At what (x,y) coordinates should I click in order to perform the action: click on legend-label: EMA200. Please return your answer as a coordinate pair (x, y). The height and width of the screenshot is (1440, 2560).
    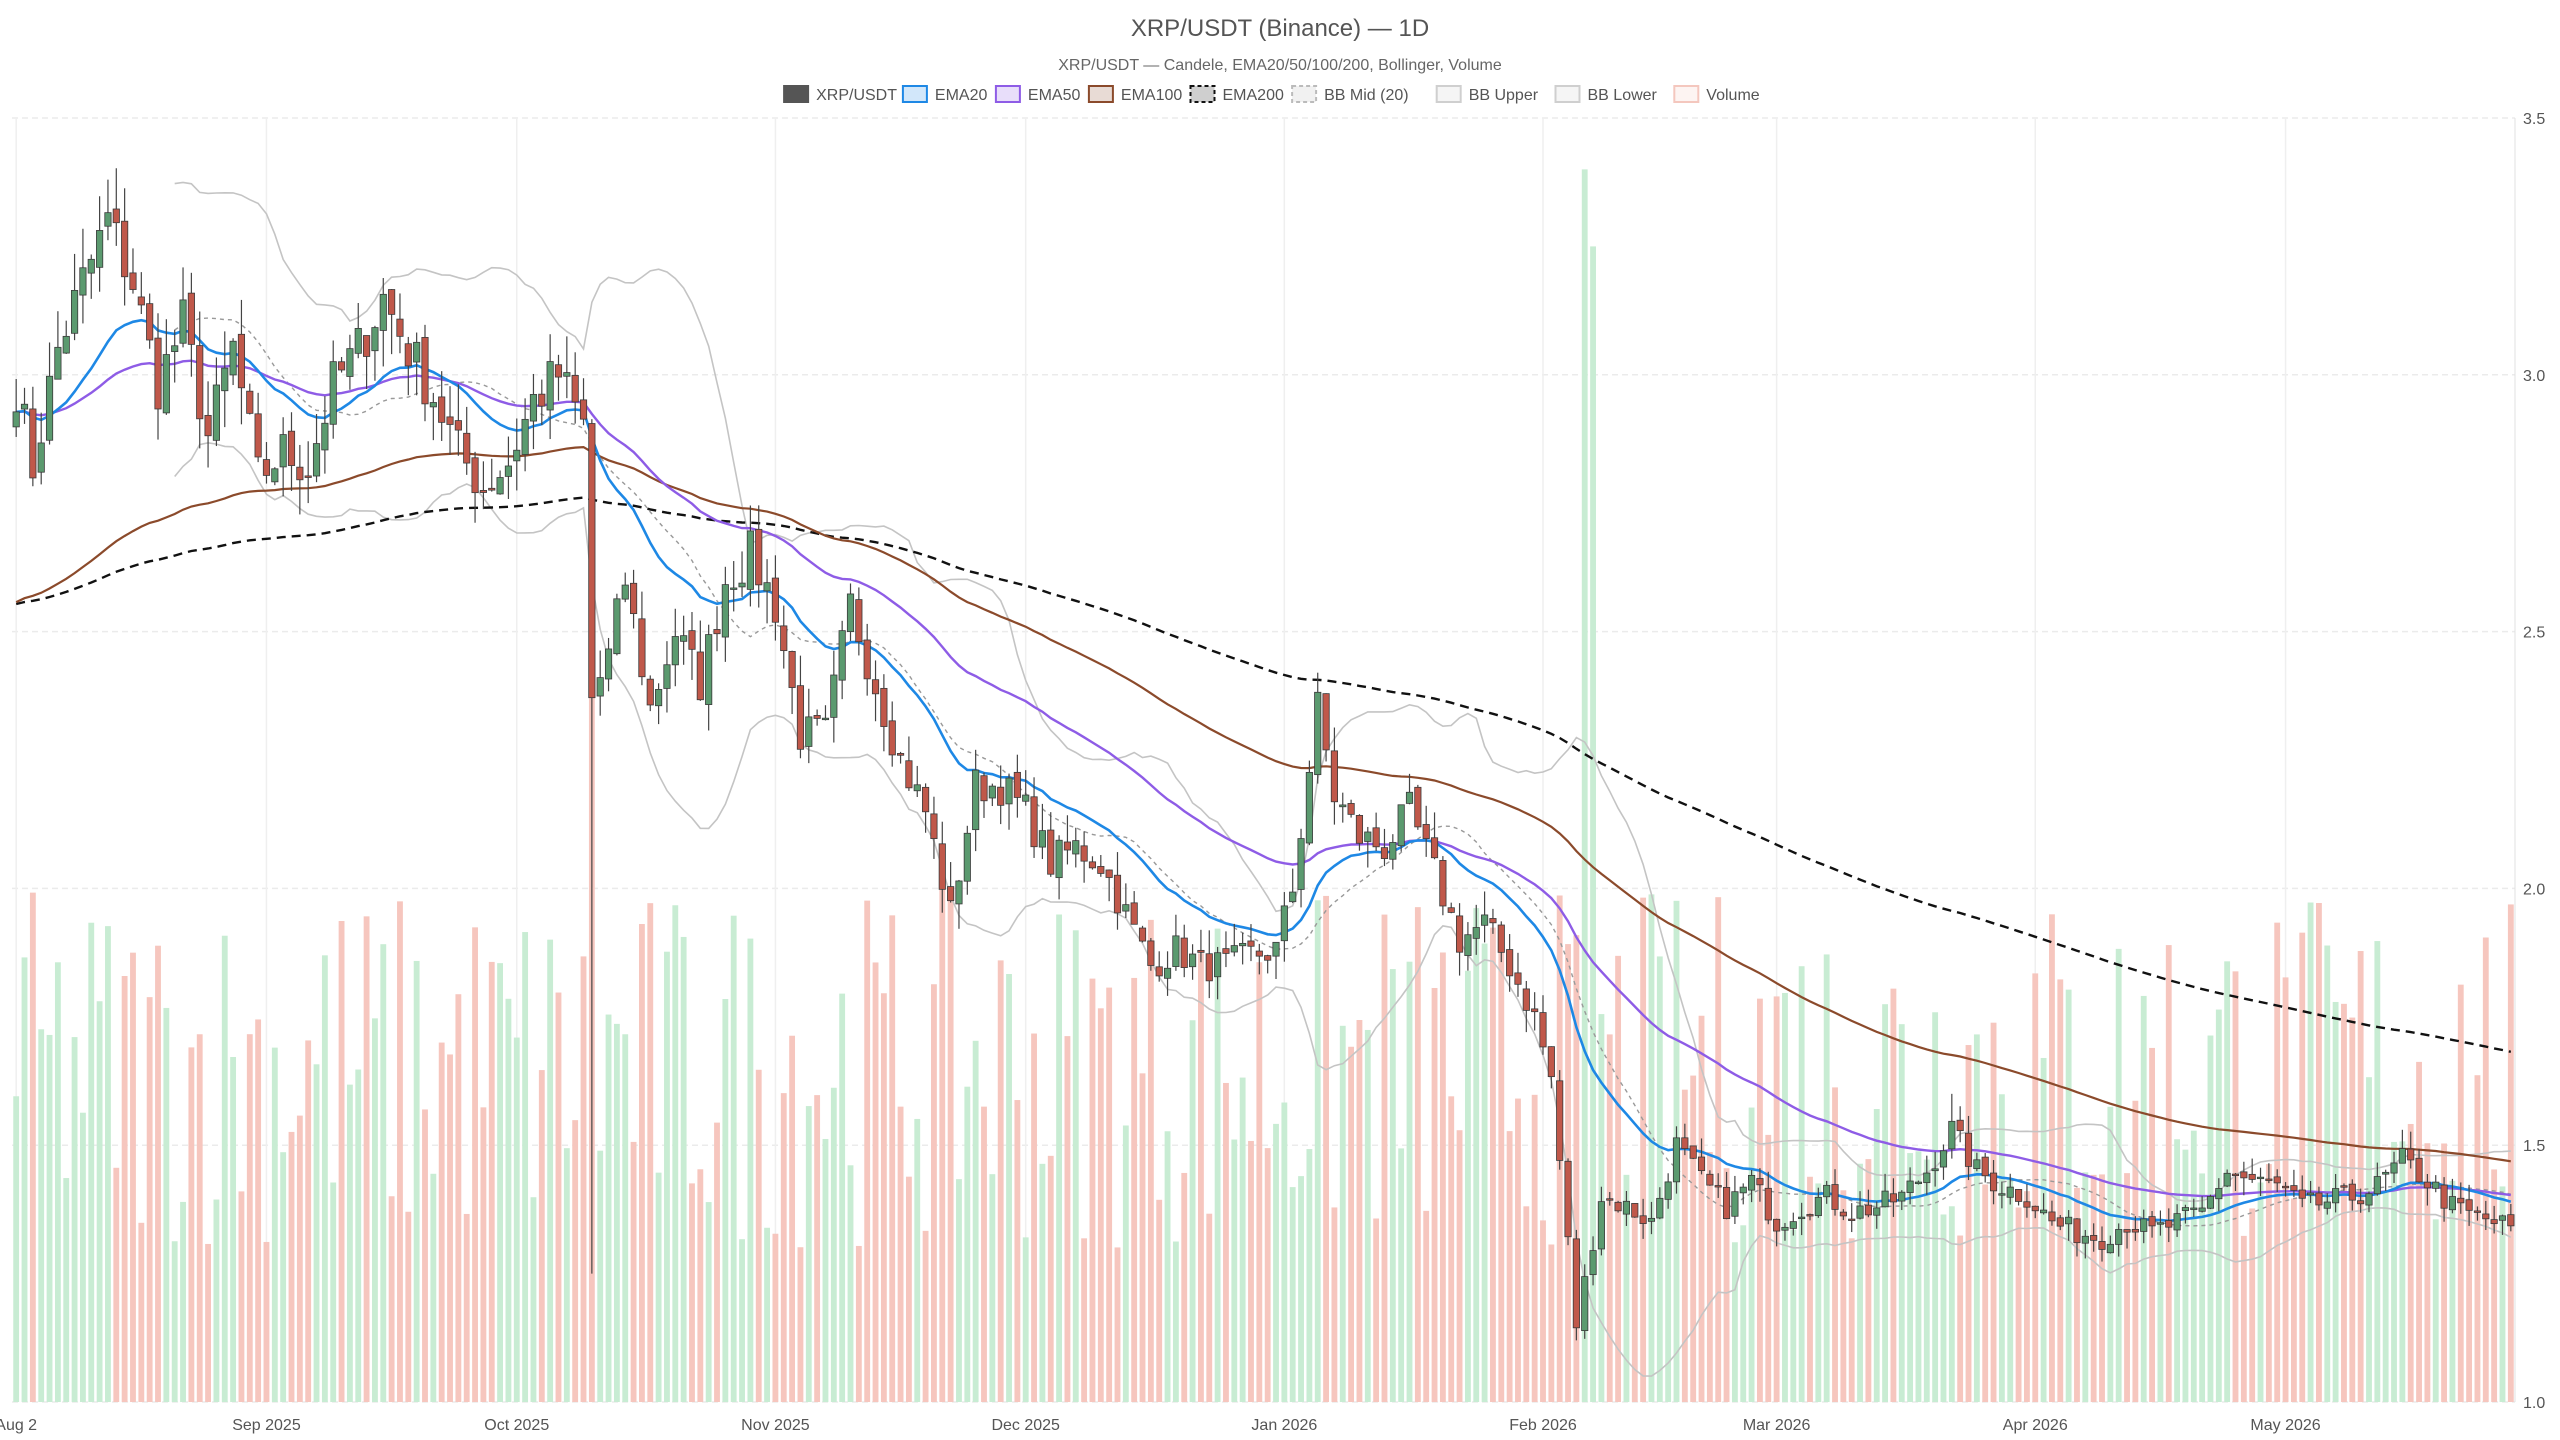
    Looking at the image, I should click on (1253, 95).